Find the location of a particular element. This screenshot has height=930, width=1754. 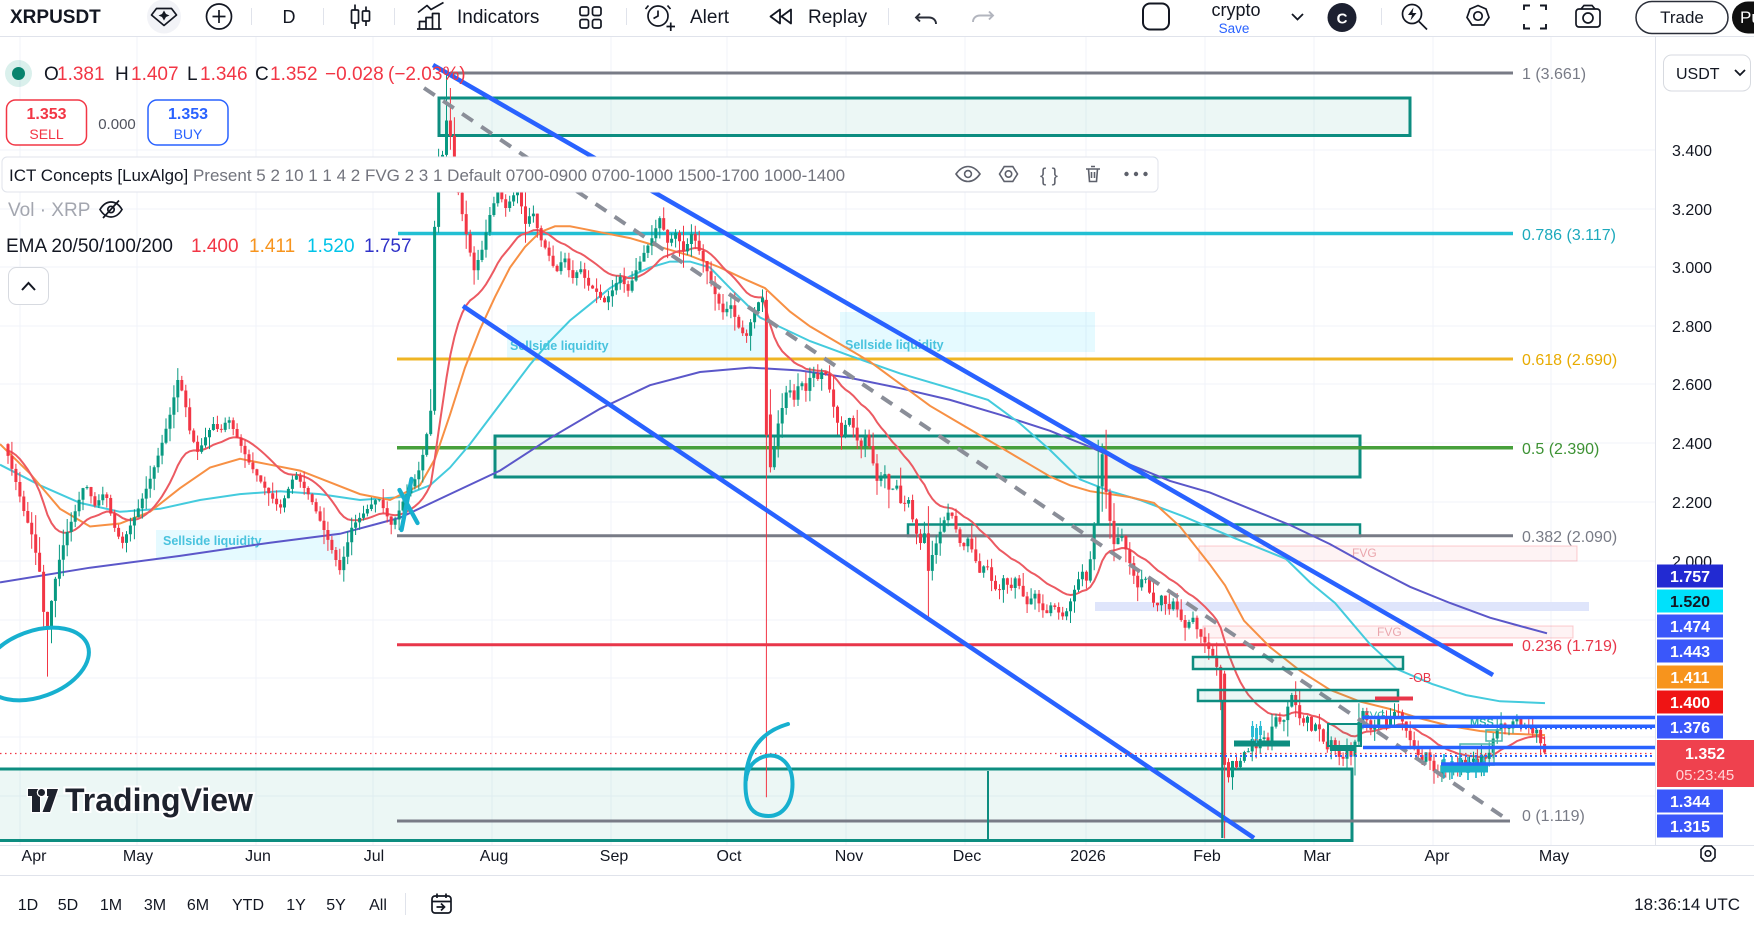

svg-text: BUY is located at coordinates (188, 134).